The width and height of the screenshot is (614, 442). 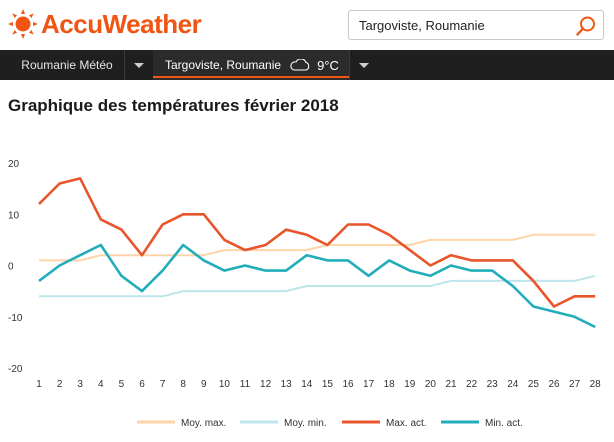 I want to click on legend-label: Min. act., so click(x=504, y=423).